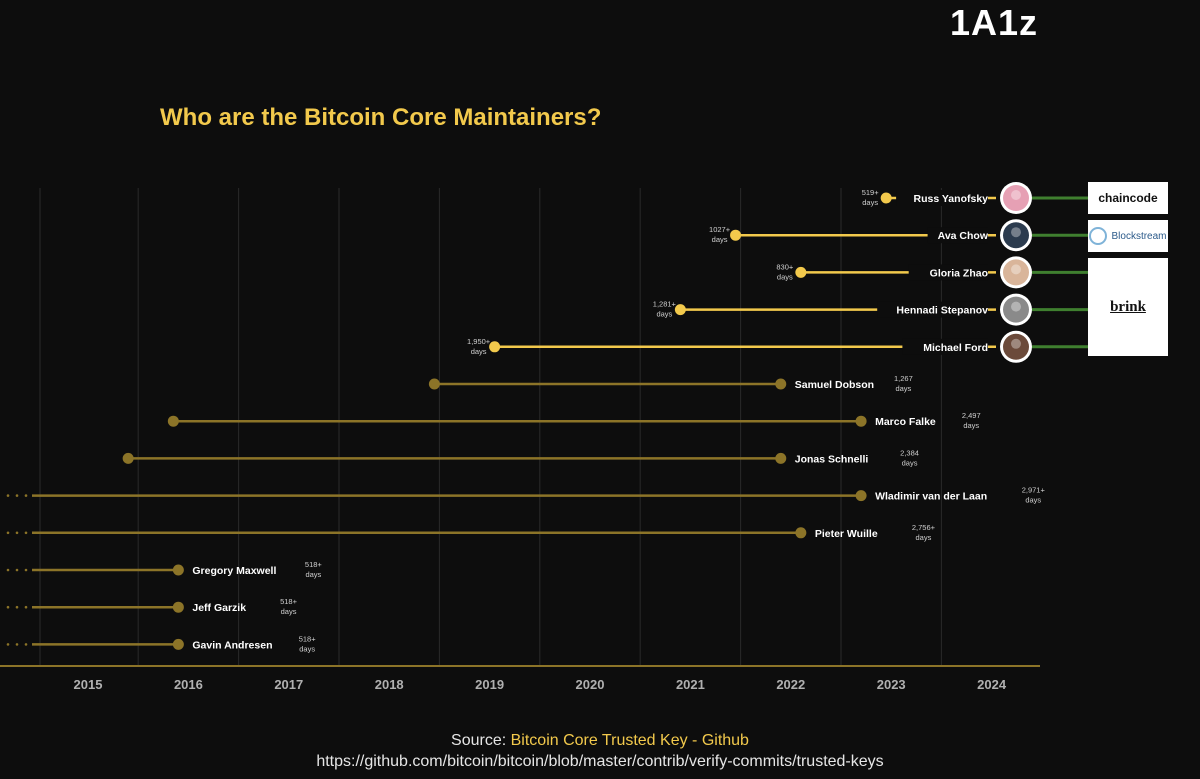 The height and width of the screenshot is (779, 1200). Describe the element at coordinates (992, 684) in the screenshot. I see `x-tick-label: 2024` at that location.